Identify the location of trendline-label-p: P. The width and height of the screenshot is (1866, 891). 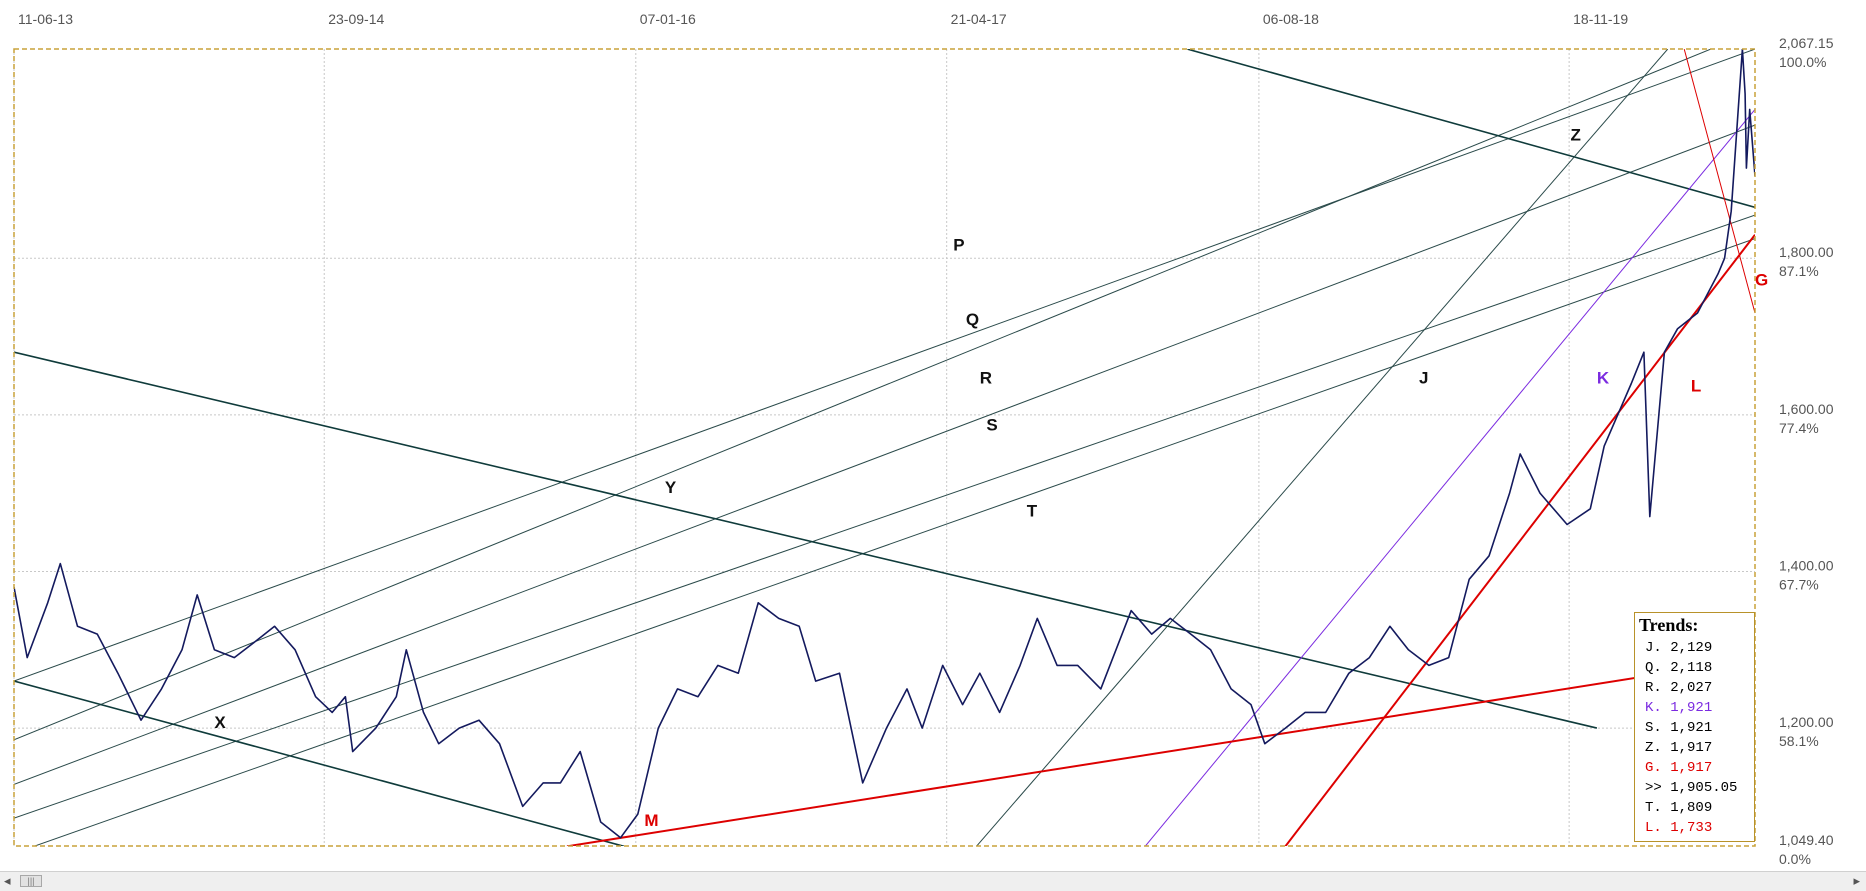
(958, 244).